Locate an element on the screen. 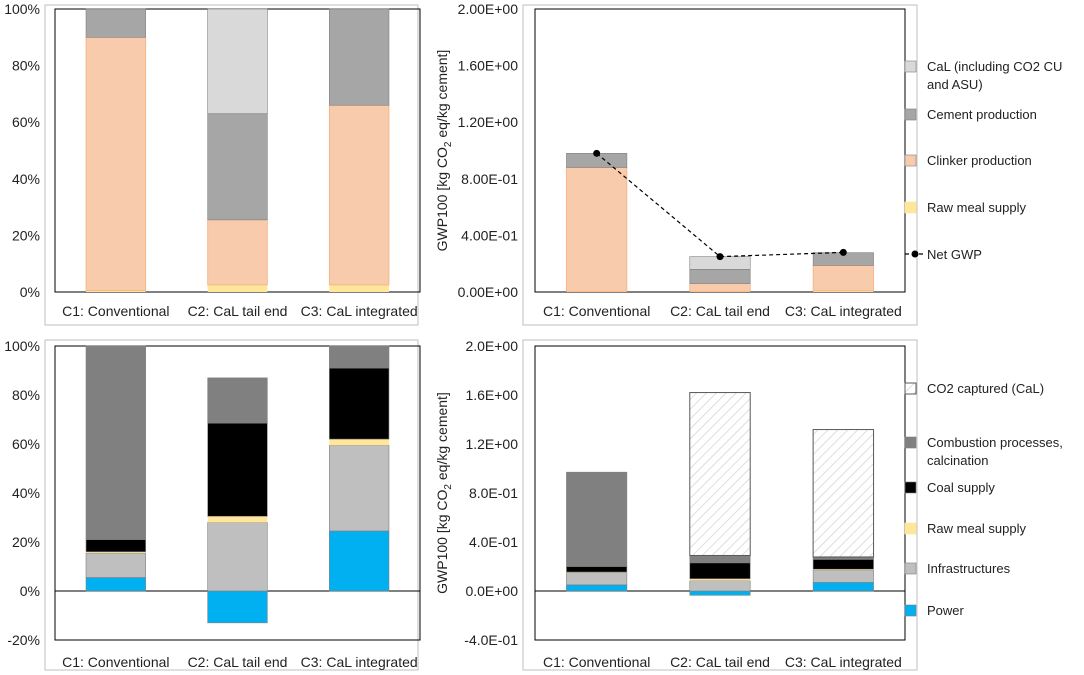 The height and width of the screenshot is (675, 1084). y-tick-label: 1.60E+00 is located at coordinates (488, 66).